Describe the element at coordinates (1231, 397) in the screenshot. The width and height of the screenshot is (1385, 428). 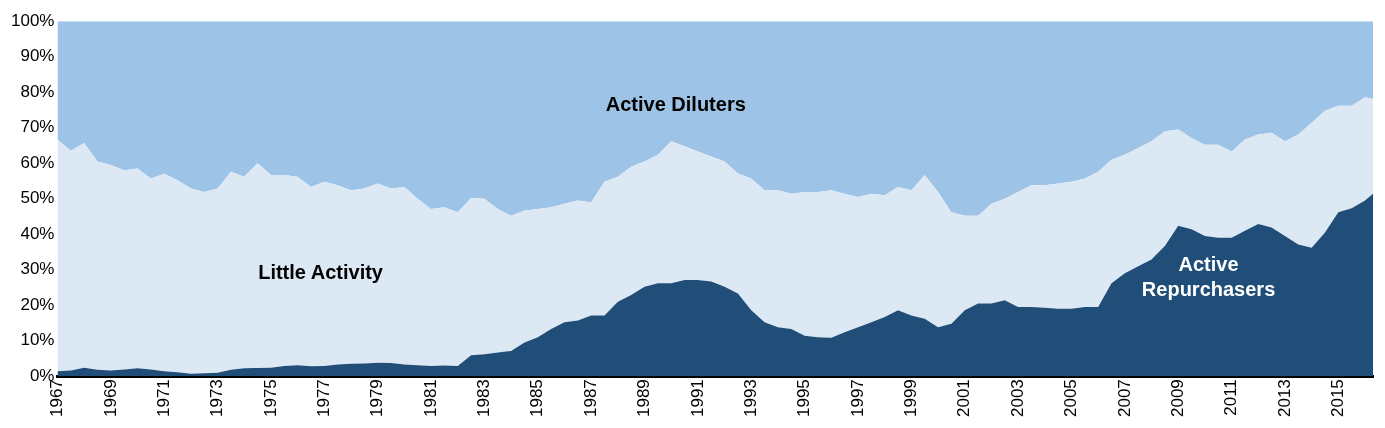
I see `x-tick-label: 2011` at that location.